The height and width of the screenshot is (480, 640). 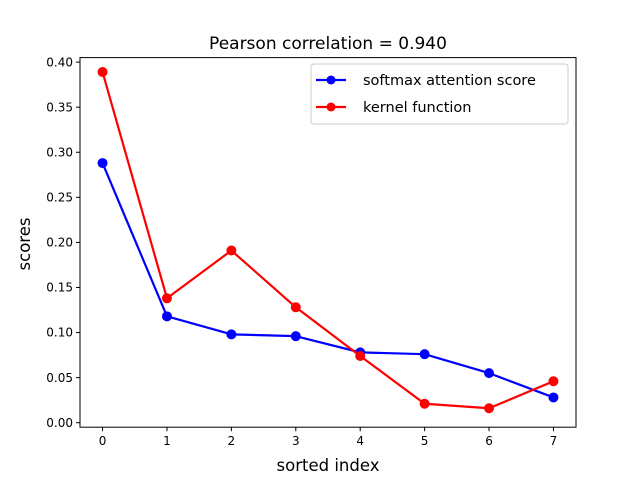 I want to click on x-tick-label: 0, so click(x=103, y=441).